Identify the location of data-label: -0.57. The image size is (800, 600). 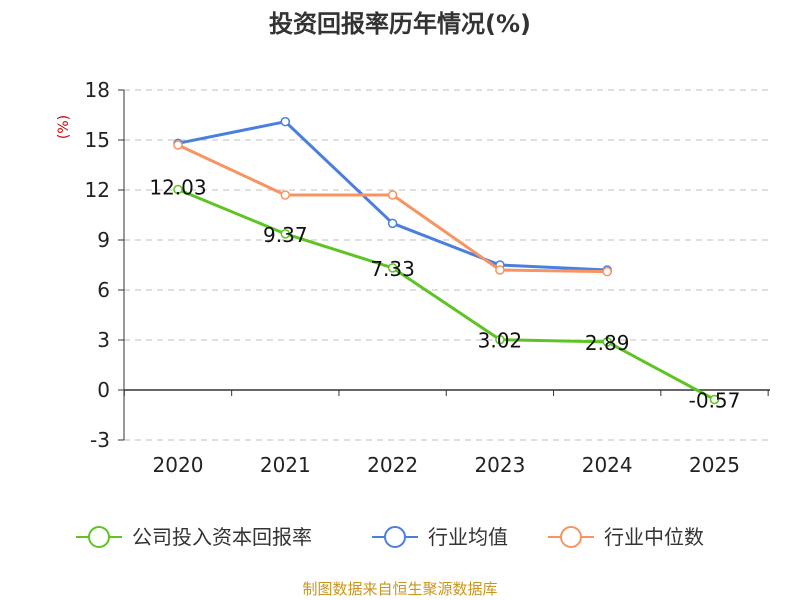
(715, 401).